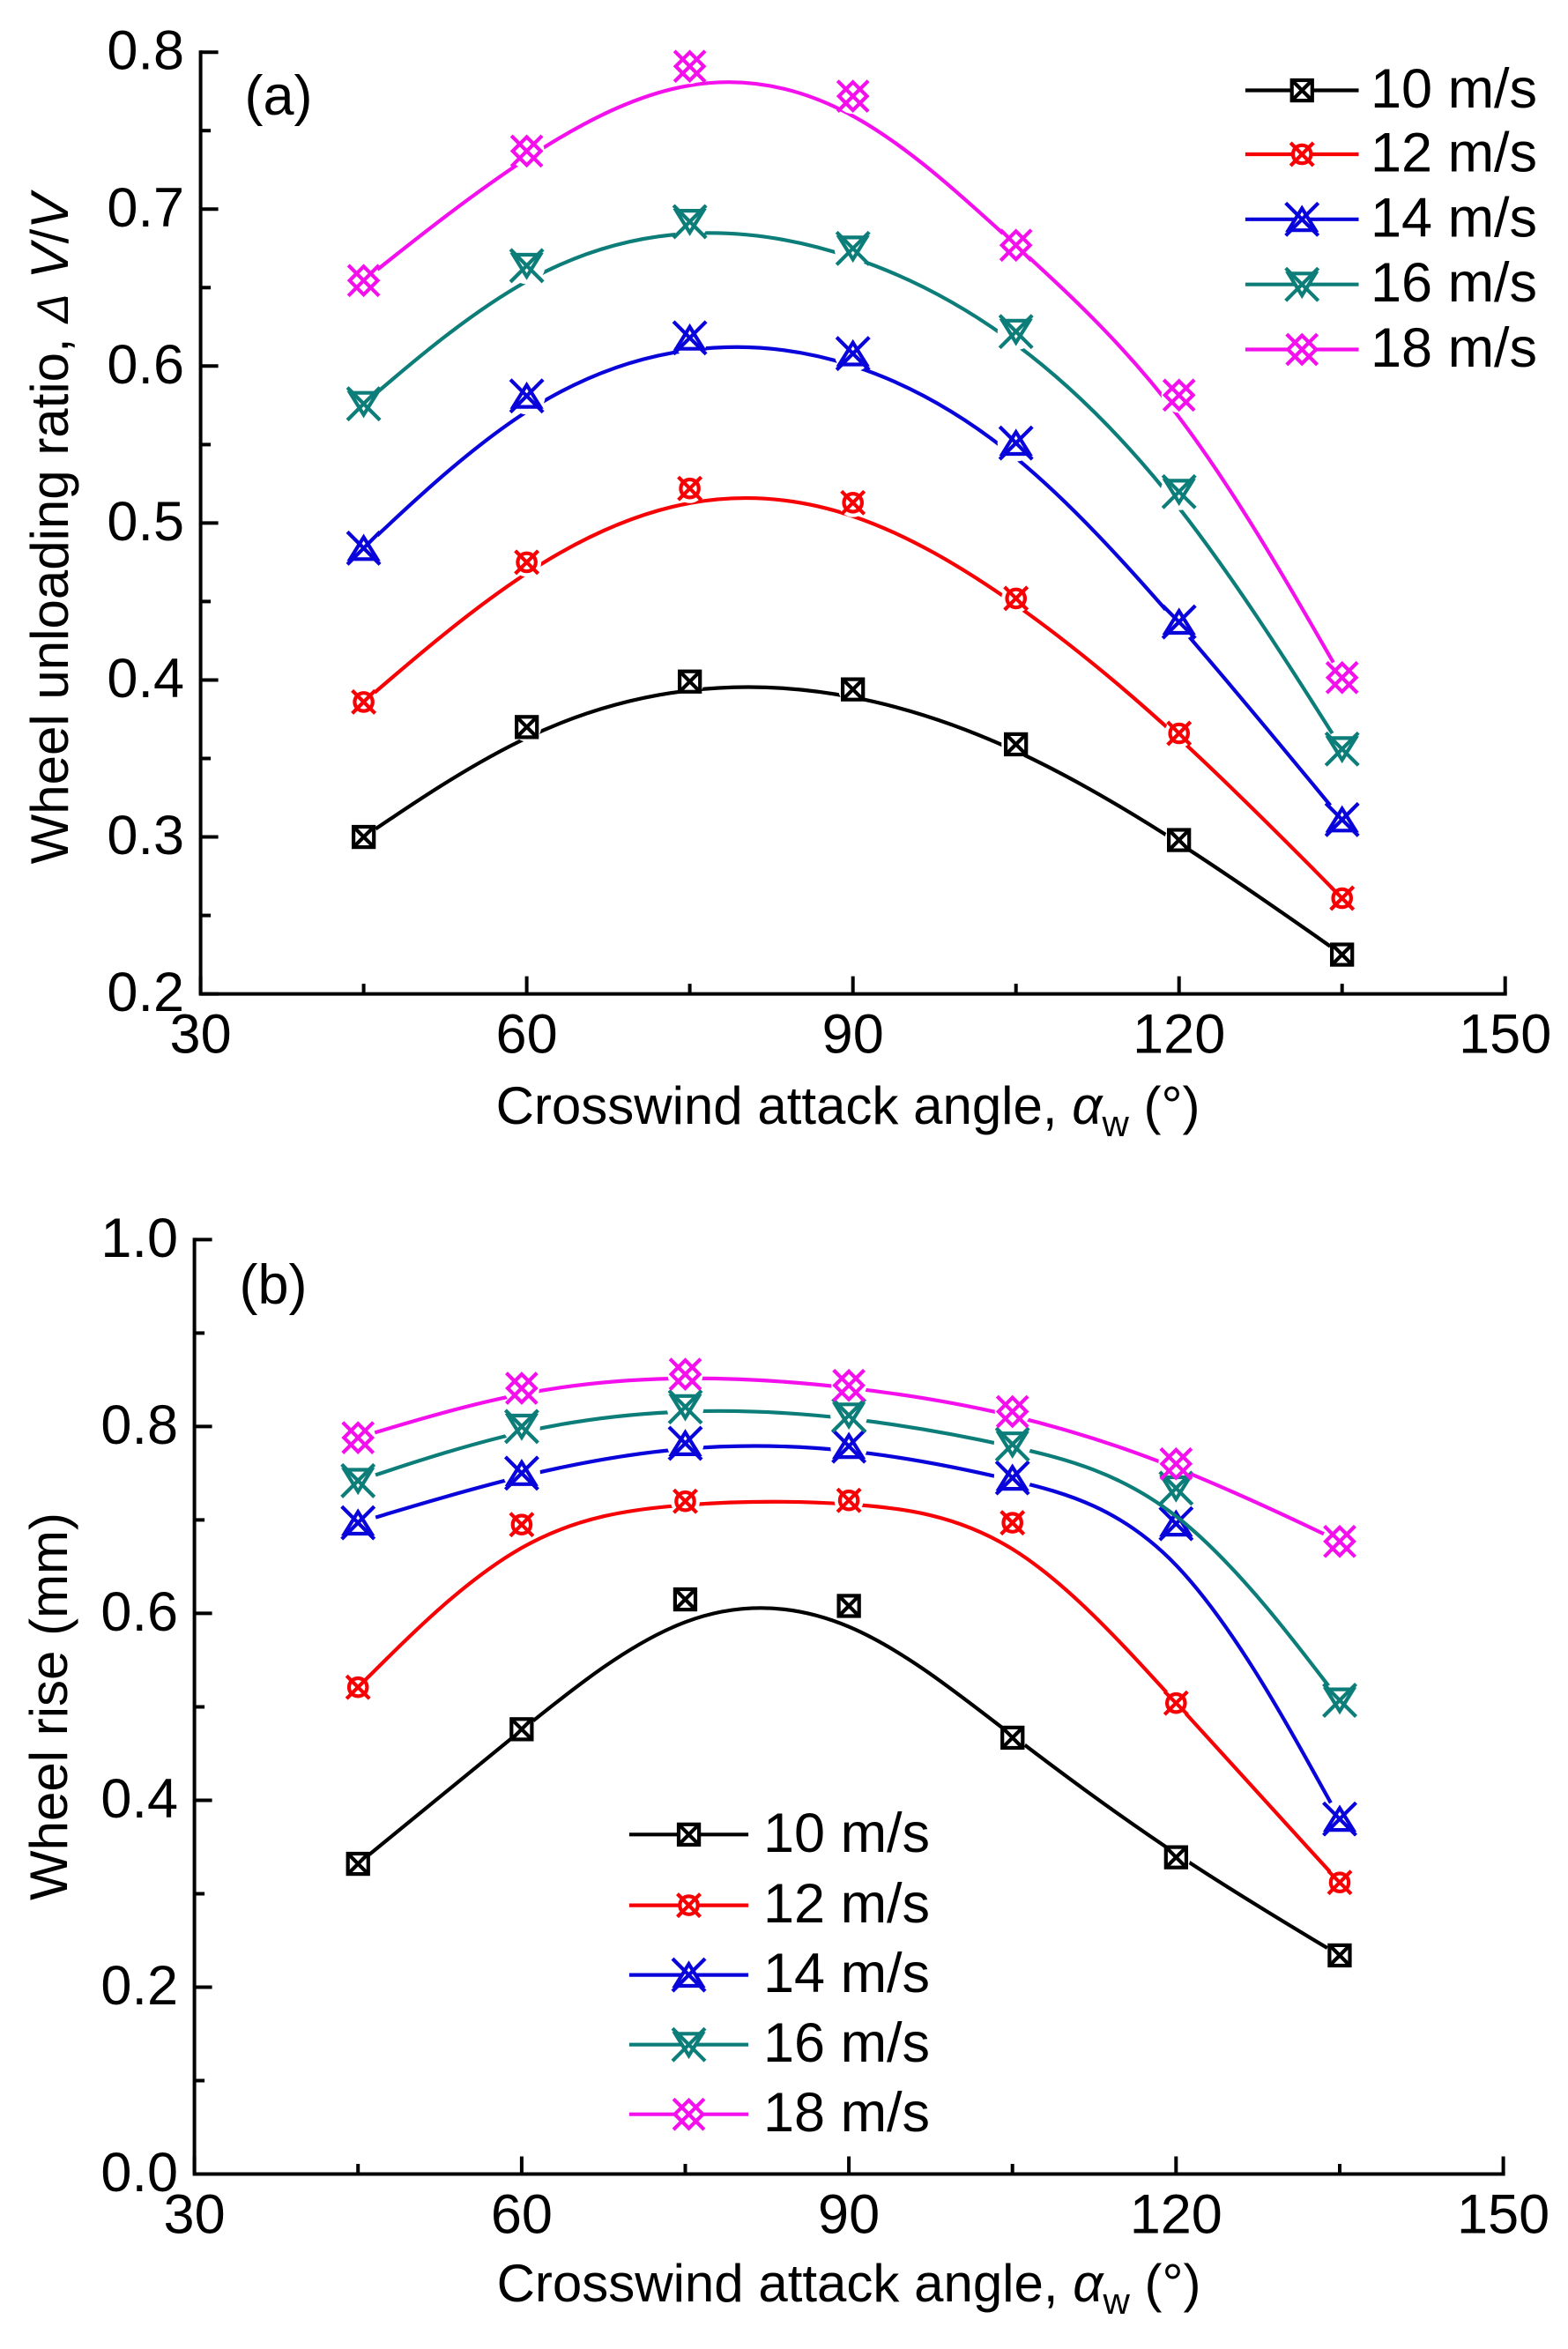 This screenshot has height=2349, width=1568. What do you see at coordinates (279, 96) in the screenshot?
I see `svg-text: (a)` at bounding box center [279, 96].